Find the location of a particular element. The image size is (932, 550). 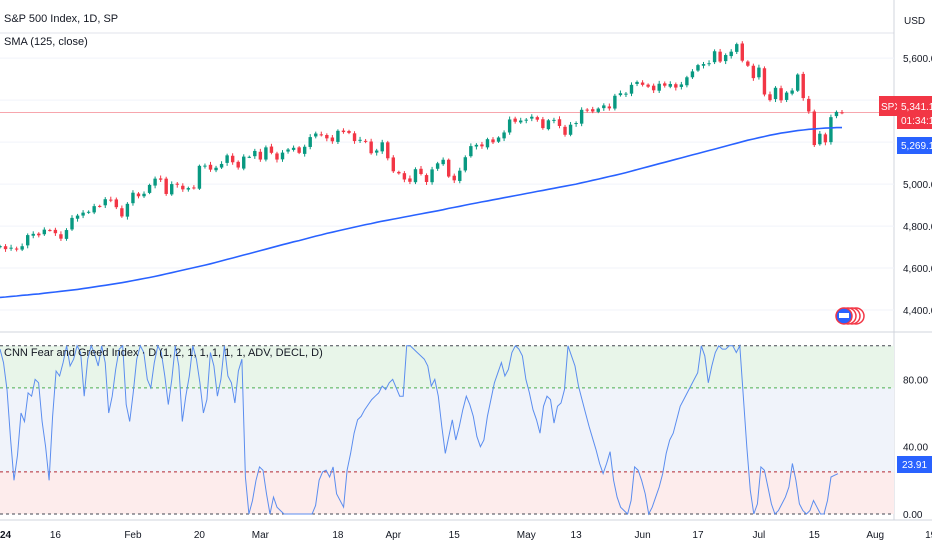

sma-legend-label: SMA (125, close) is located at coordinates (46, 42).